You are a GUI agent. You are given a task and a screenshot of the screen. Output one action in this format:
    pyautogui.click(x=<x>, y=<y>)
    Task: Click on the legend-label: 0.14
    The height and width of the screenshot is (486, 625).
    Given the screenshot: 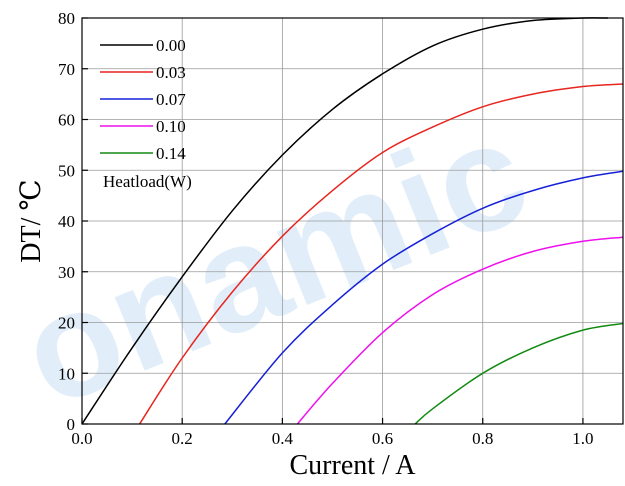 What is the action you would take?
    pyautogui.click(x=171, y=153)
    